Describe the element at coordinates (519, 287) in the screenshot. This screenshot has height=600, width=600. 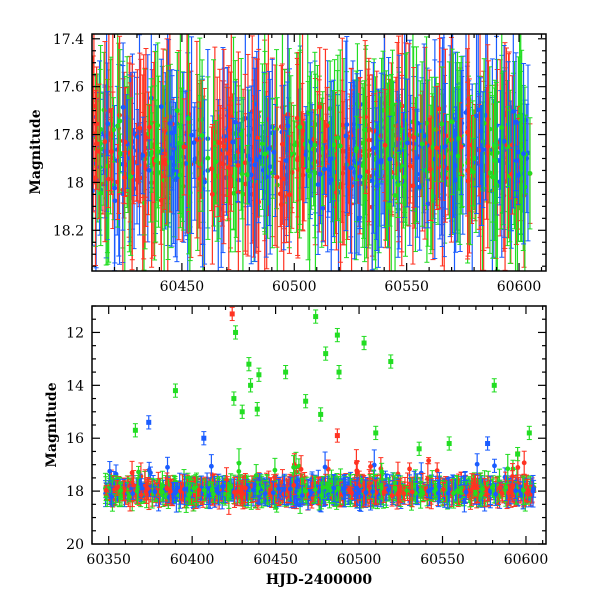
I see `top-x-tick-label: 60600` at that location.